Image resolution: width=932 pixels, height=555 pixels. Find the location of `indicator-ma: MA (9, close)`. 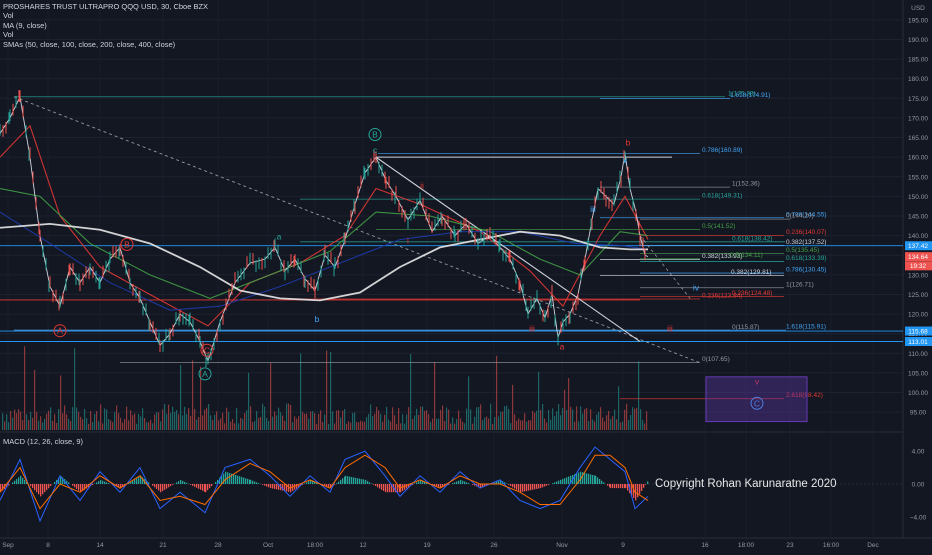

indicator-ma: MA (9, close) is located at coordinates (105, 25).